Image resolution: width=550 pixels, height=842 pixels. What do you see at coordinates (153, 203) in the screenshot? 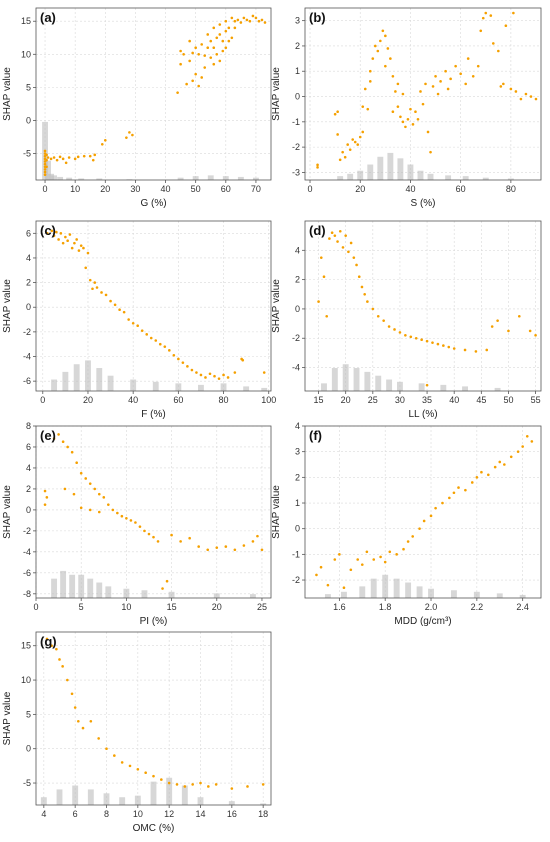
I see `x-axis-title: G (%)` at bounding box center [153, 203].